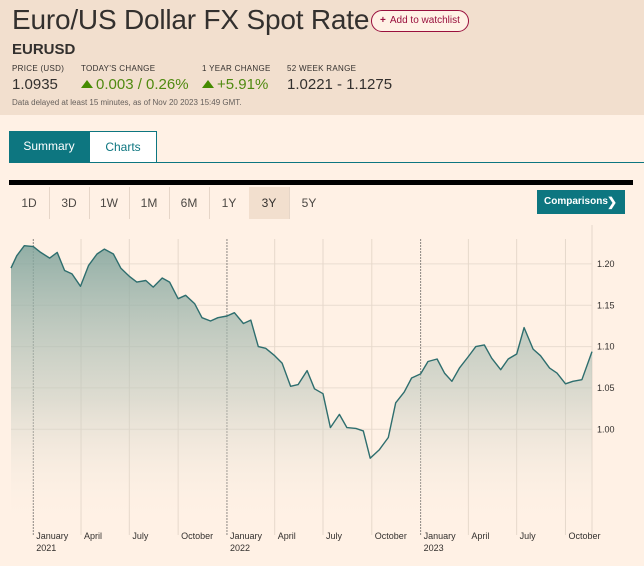 This screenshot has width=644, height=566. What do you see at coordinates (189, 203) in the screenshot?
I see `range-6m: 6M` at bounding box center [189, 203].